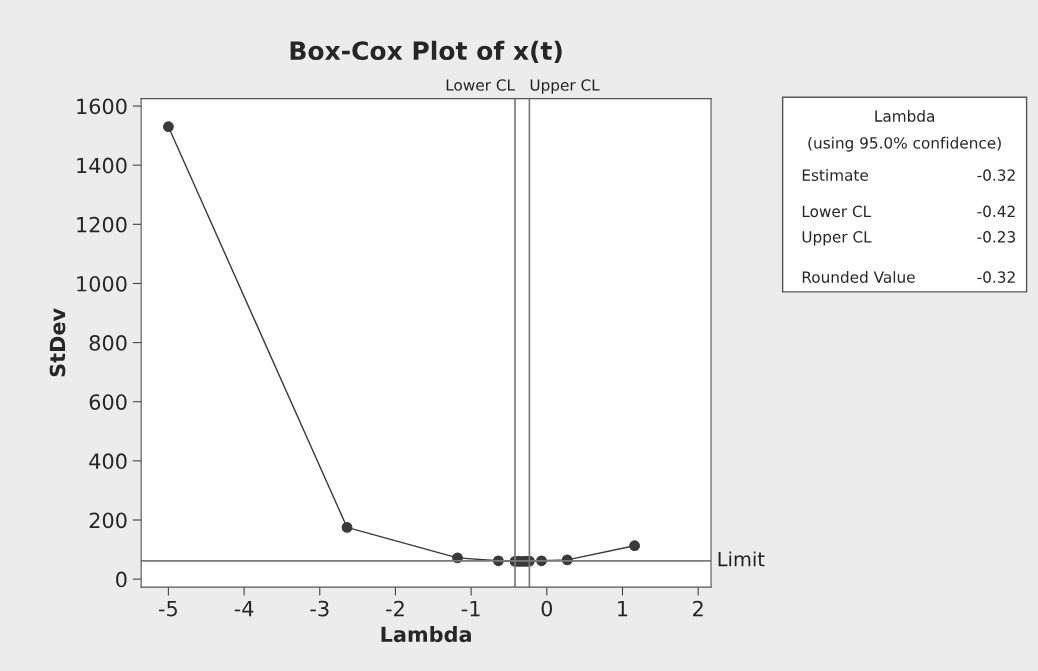 The height and width of the screenshot is (671, 1038). What do you see at coordinates (698, 608) in the screenshot?
I see `x-tick-label: 2` at bounding box center [698, 608].